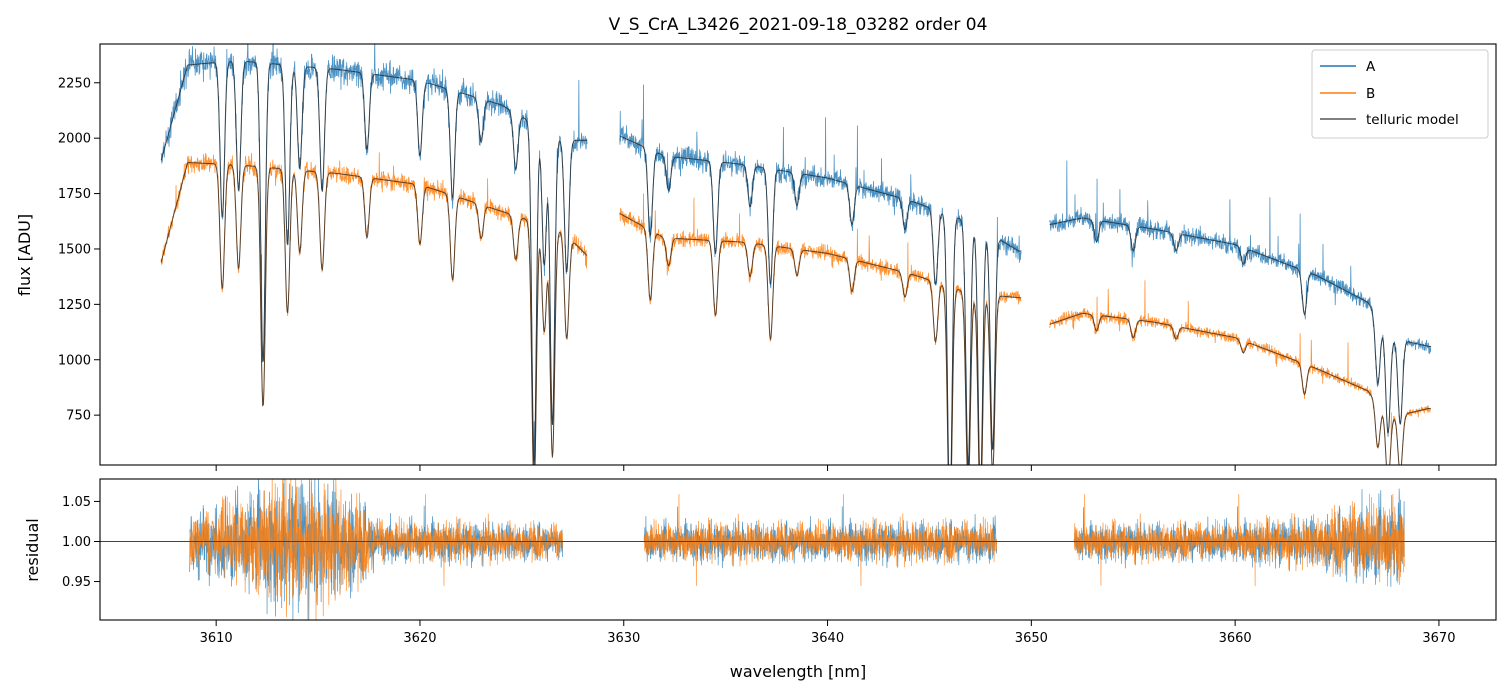 This screenshot has height=696, width=1510. I want to click on residual-x-tick-label: 3650, so click(1031, 638).